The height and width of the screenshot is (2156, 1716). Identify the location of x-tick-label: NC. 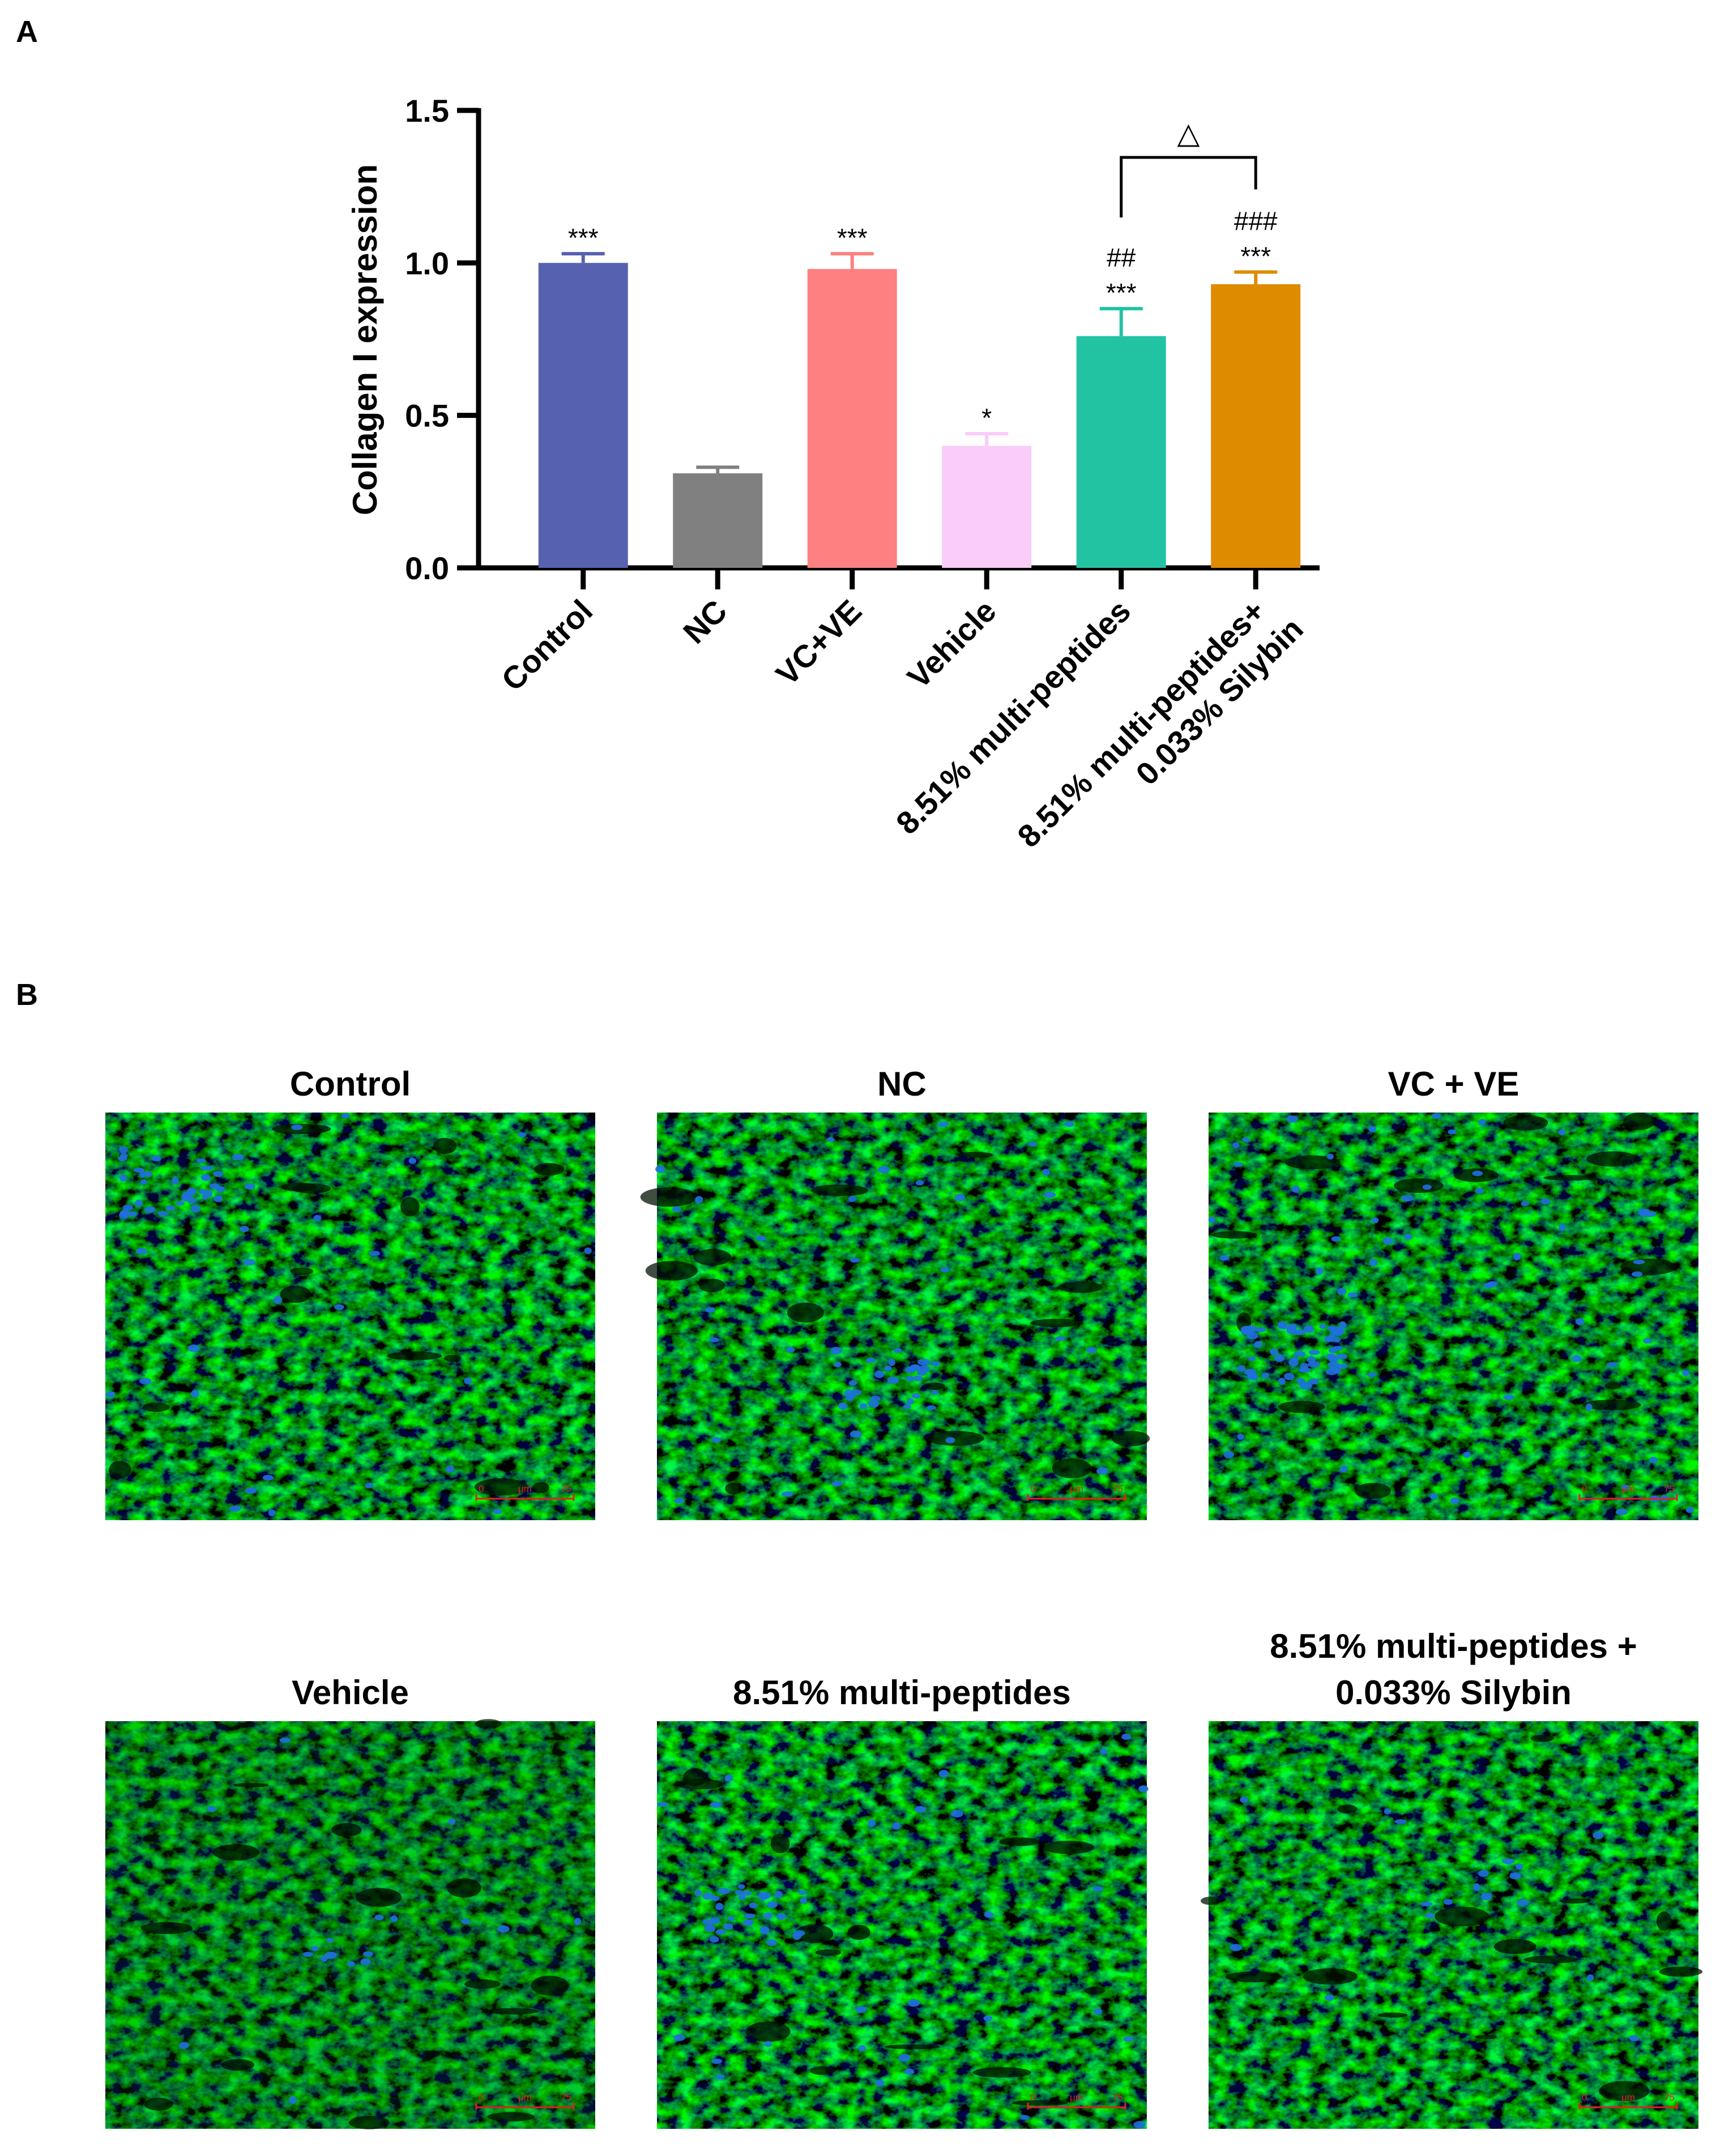
(705, 622).